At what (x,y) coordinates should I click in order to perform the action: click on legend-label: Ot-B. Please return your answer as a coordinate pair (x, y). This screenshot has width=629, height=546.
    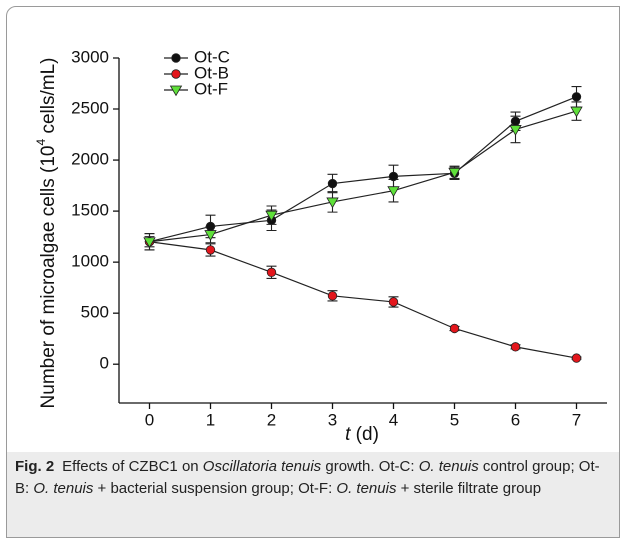
    Looking at the image, I should click on (211, 72).